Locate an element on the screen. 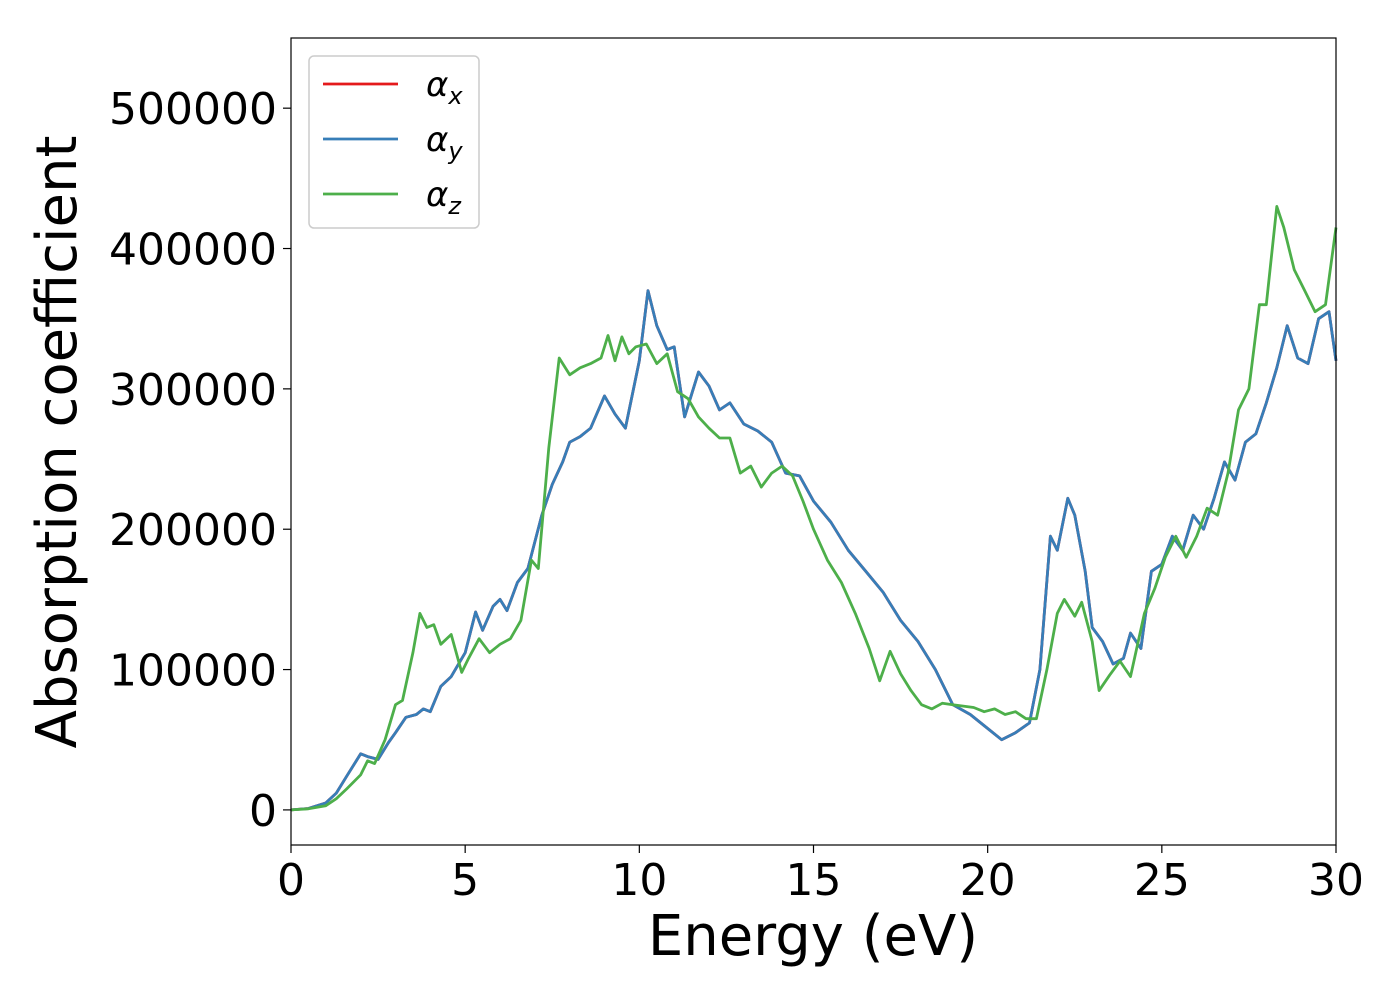 This screenshot has width=1400, height=1000. y-axis-ticks: 0 100000 200000 300000 400000 500000 is located at coordinates (200, 460).